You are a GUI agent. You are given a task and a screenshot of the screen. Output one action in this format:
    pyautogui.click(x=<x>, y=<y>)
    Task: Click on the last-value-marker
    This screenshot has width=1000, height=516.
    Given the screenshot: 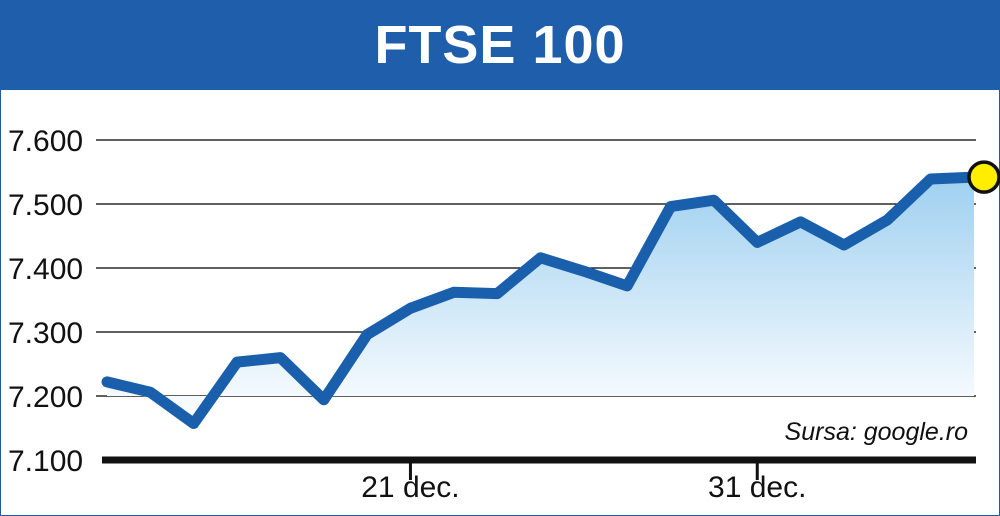 What is the action you would take?
    pyautogui.click(x=983, y=177)
    